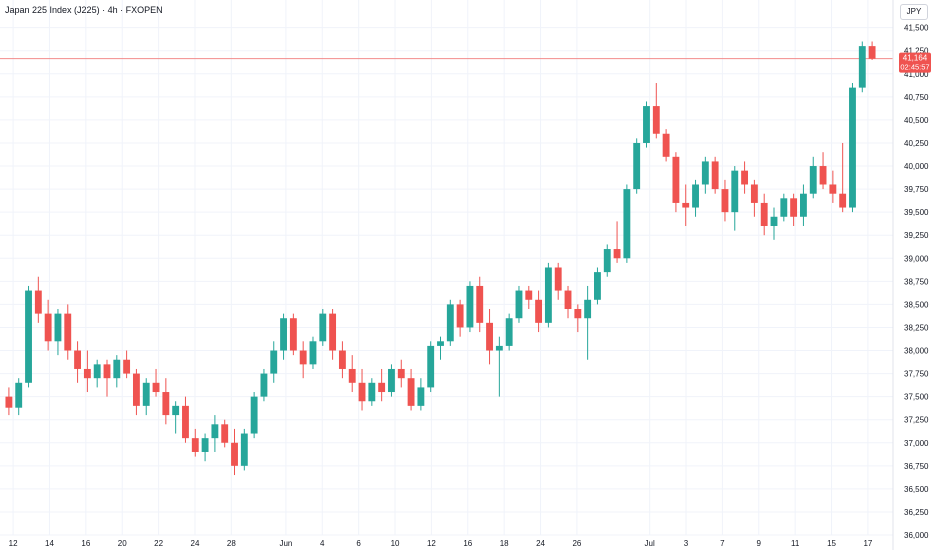 Image resolution: width=932 pixels, height=550 pixels. What do you see at coordinates (915, 58) in the screenshot?
I see `last-price-label: 41,164` at bounding box center [915, 58].